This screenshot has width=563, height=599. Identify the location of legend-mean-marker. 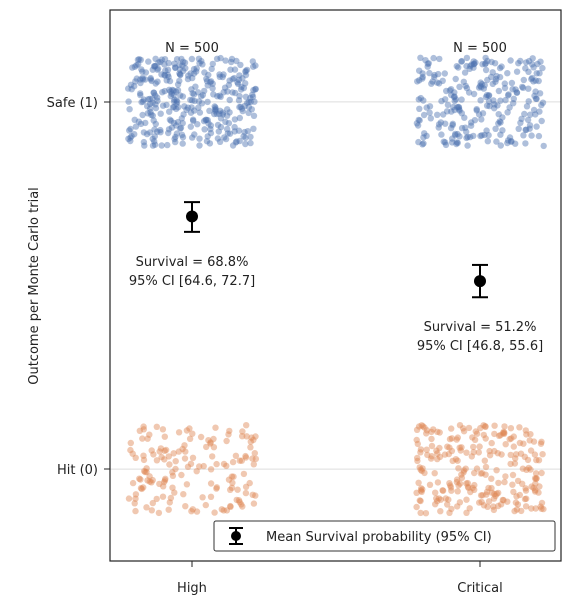
(236, 536).